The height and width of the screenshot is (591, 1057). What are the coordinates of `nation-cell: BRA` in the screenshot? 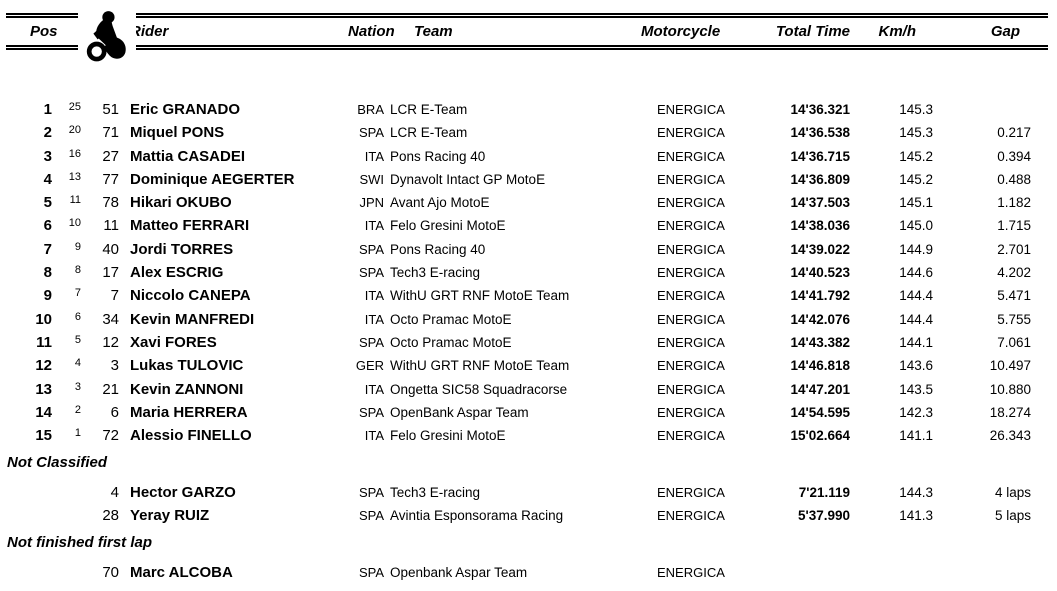 It's located at (370, 109).